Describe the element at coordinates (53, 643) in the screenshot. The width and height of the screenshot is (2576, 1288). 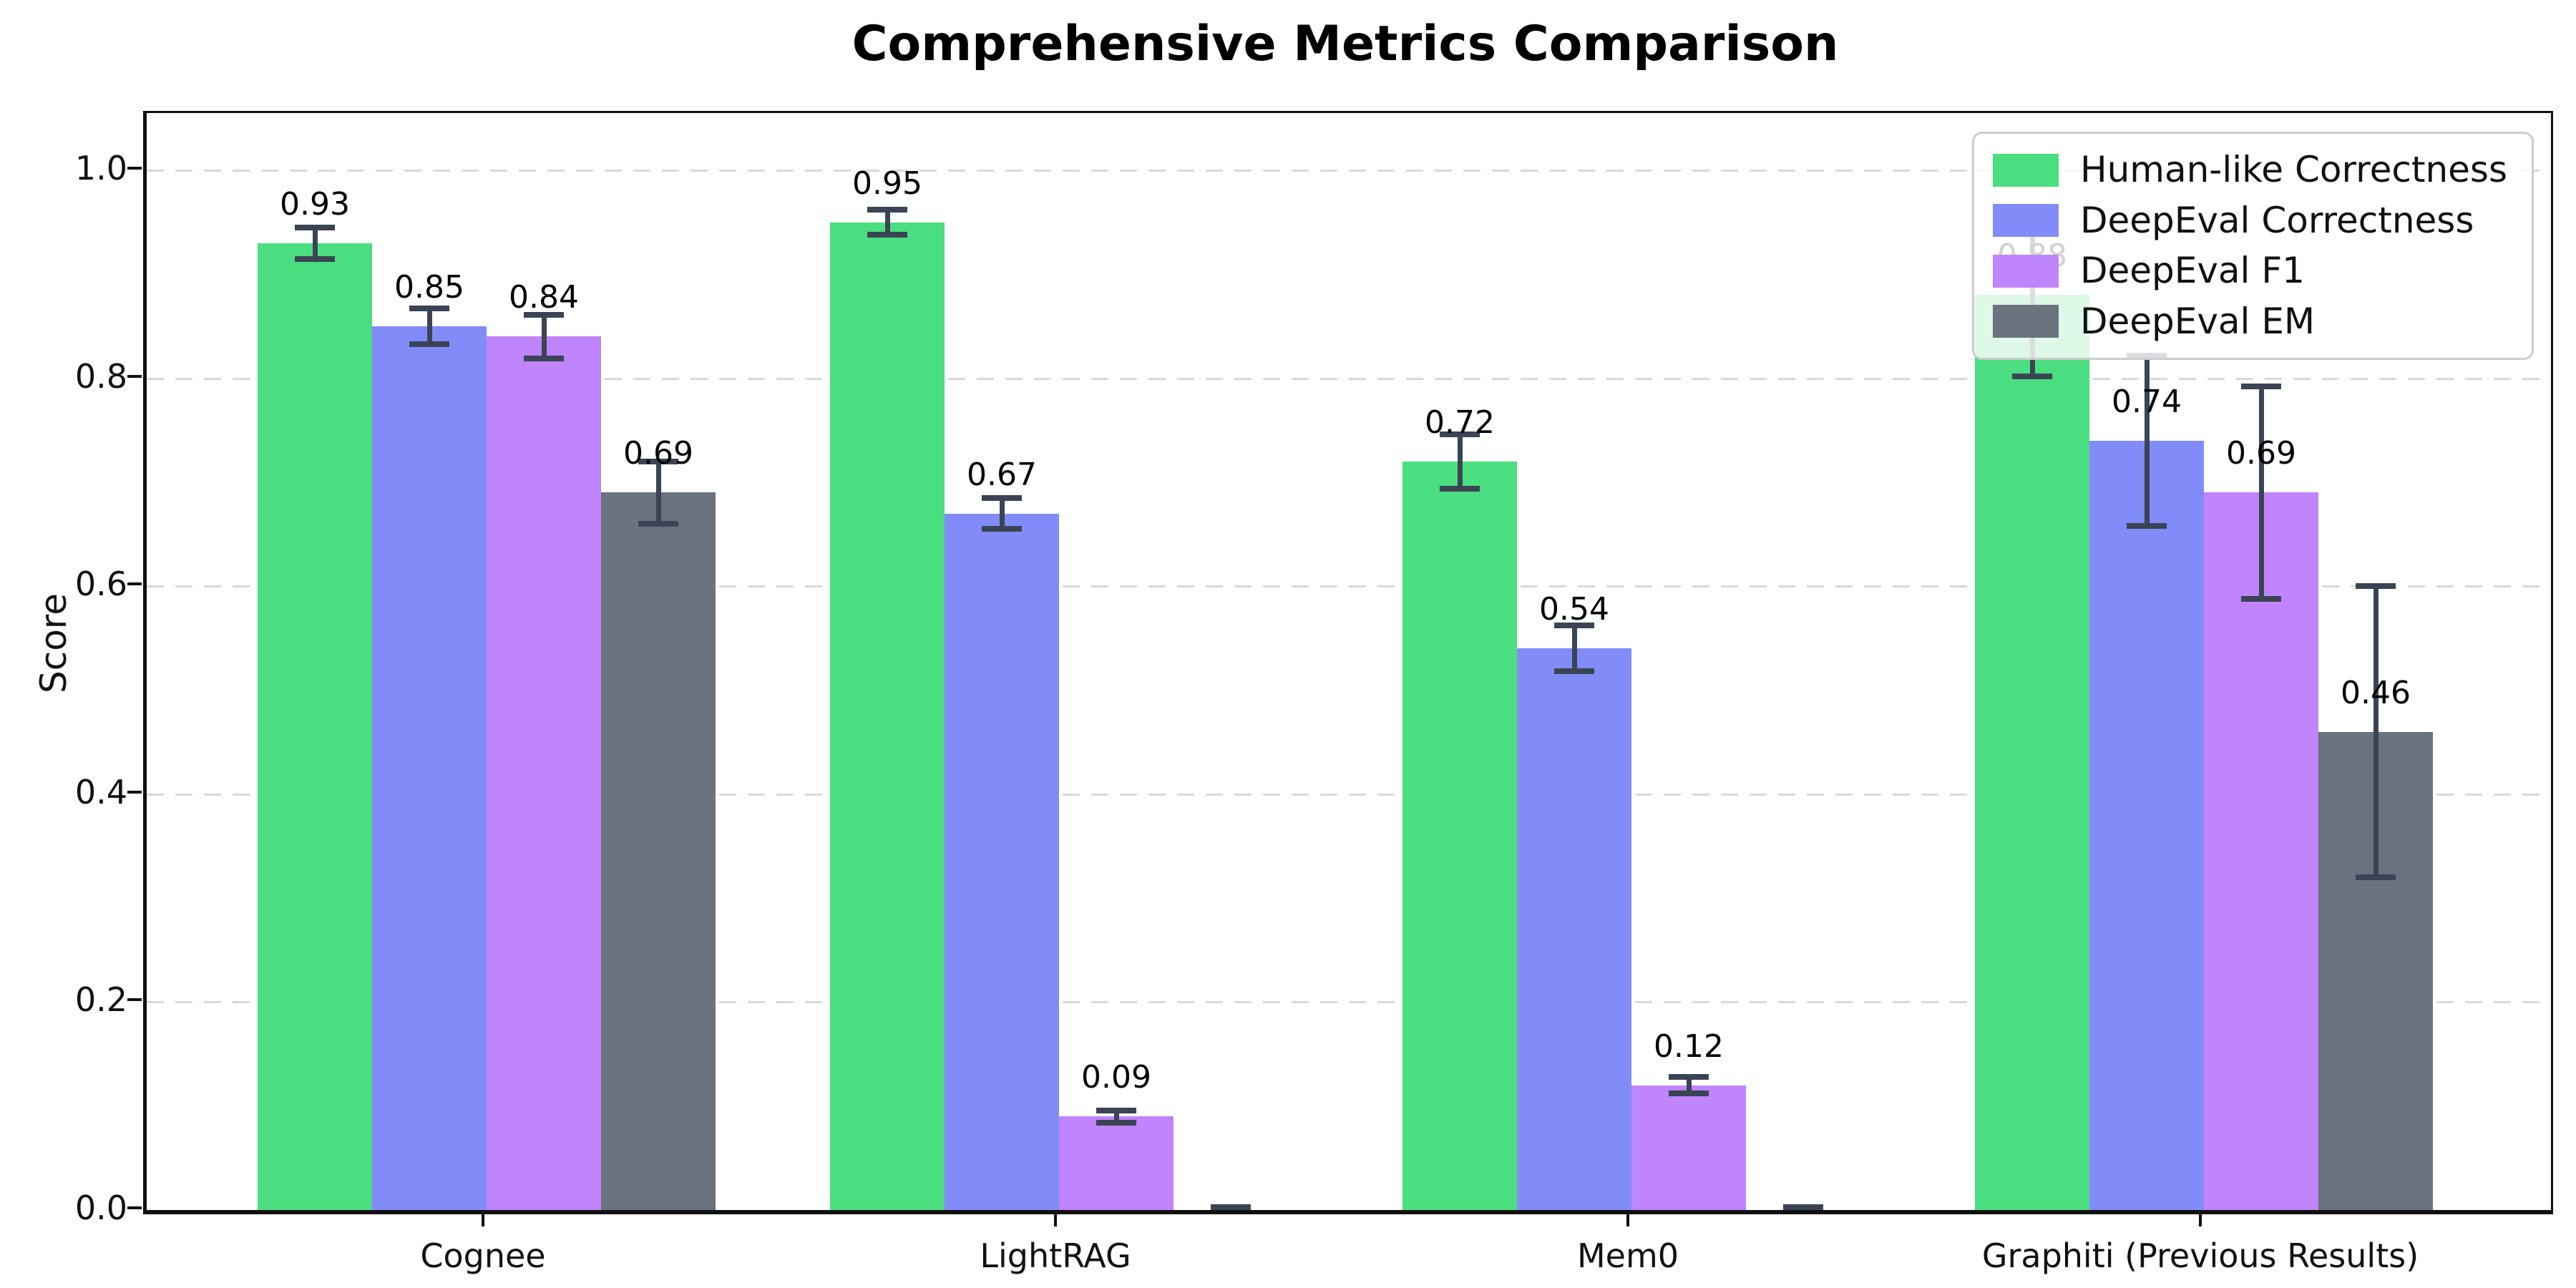
I see `y-axis-label: Score` at that location.